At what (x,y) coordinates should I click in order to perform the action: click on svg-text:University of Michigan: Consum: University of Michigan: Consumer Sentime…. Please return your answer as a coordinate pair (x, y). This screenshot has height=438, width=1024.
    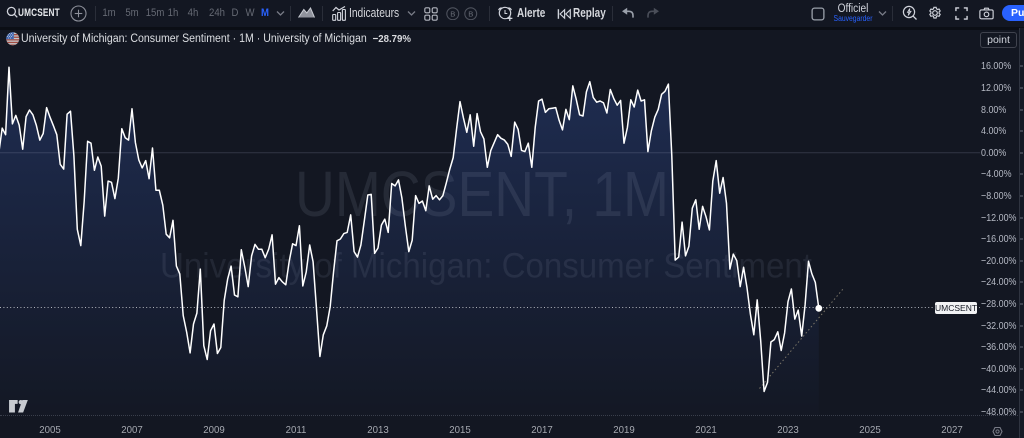
    Looking at the image, I should click on (486, 266).